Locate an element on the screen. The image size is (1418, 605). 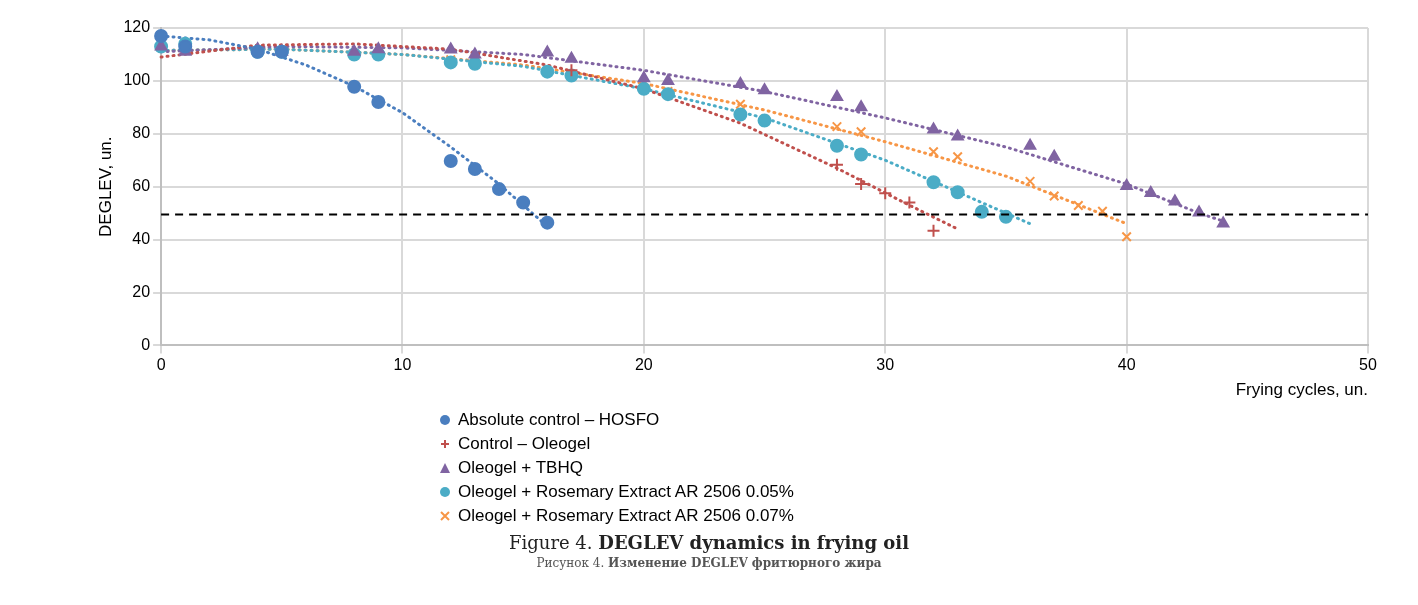
y-tick-label: 20 is located at coordinates (141, 291).